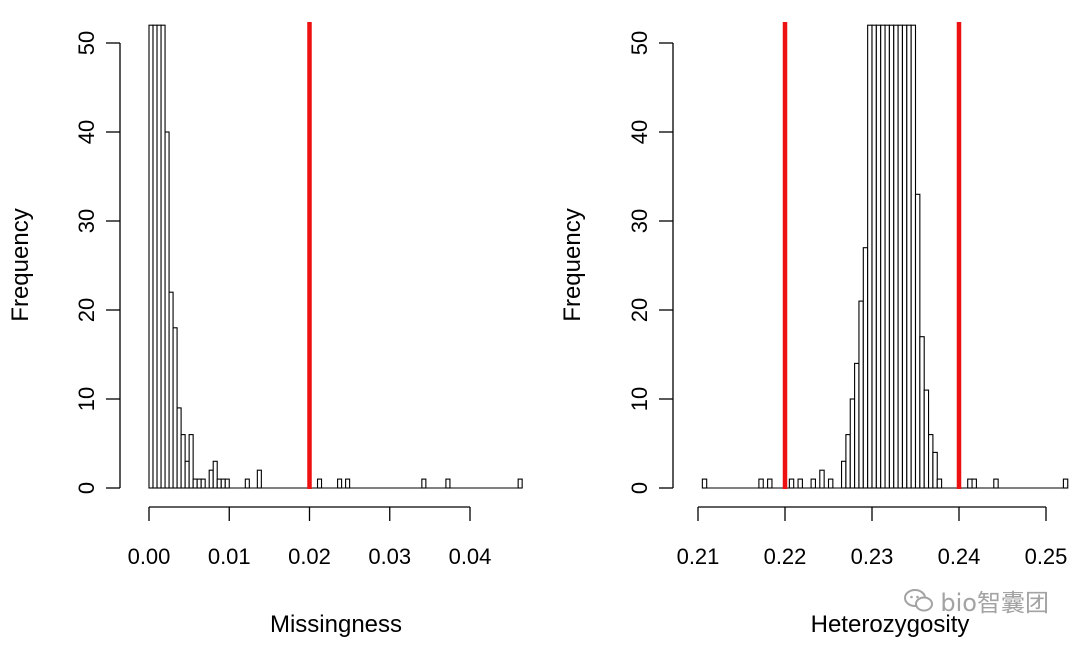 This screenshot has height=646, width=1087. What do you see at coordinates (959, 556) in the screenshot?
I see `x-tick-label: 0.24` at bounding box center [959, 556].